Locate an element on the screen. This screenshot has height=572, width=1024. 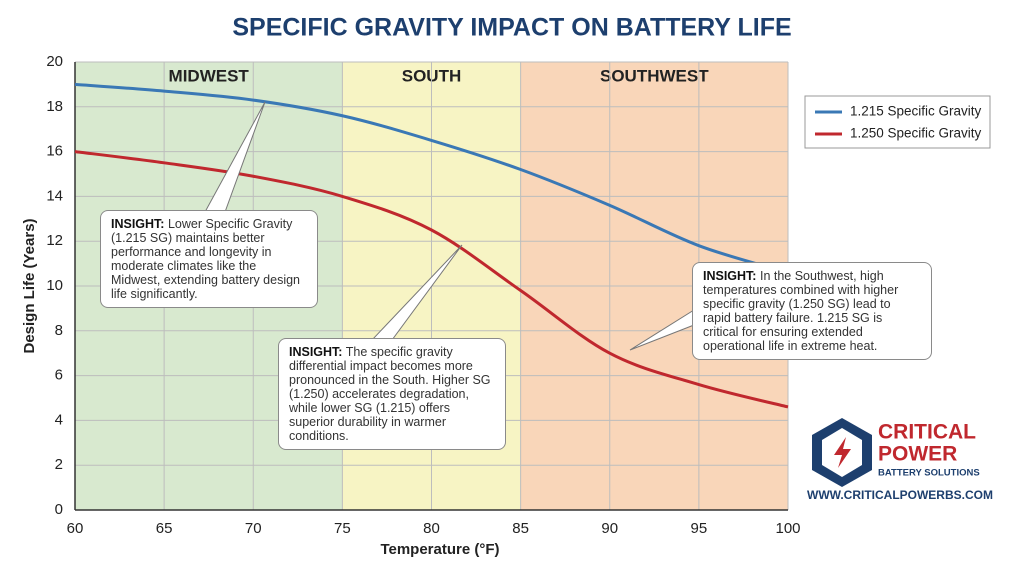
y-axis-label: Design Life (Years) is located at coordinates (29, 285).